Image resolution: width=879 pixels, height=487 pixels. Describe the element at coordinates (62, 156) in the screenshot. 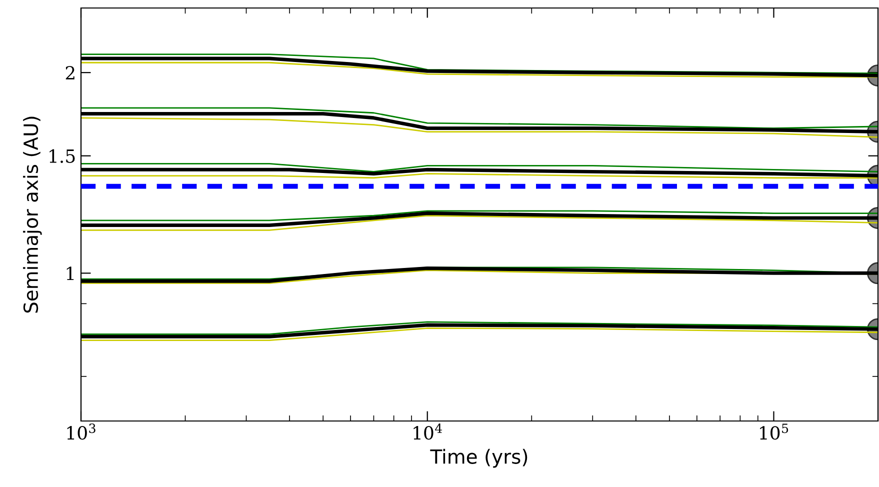

I see `y-tick-label: 1.5` at that location.